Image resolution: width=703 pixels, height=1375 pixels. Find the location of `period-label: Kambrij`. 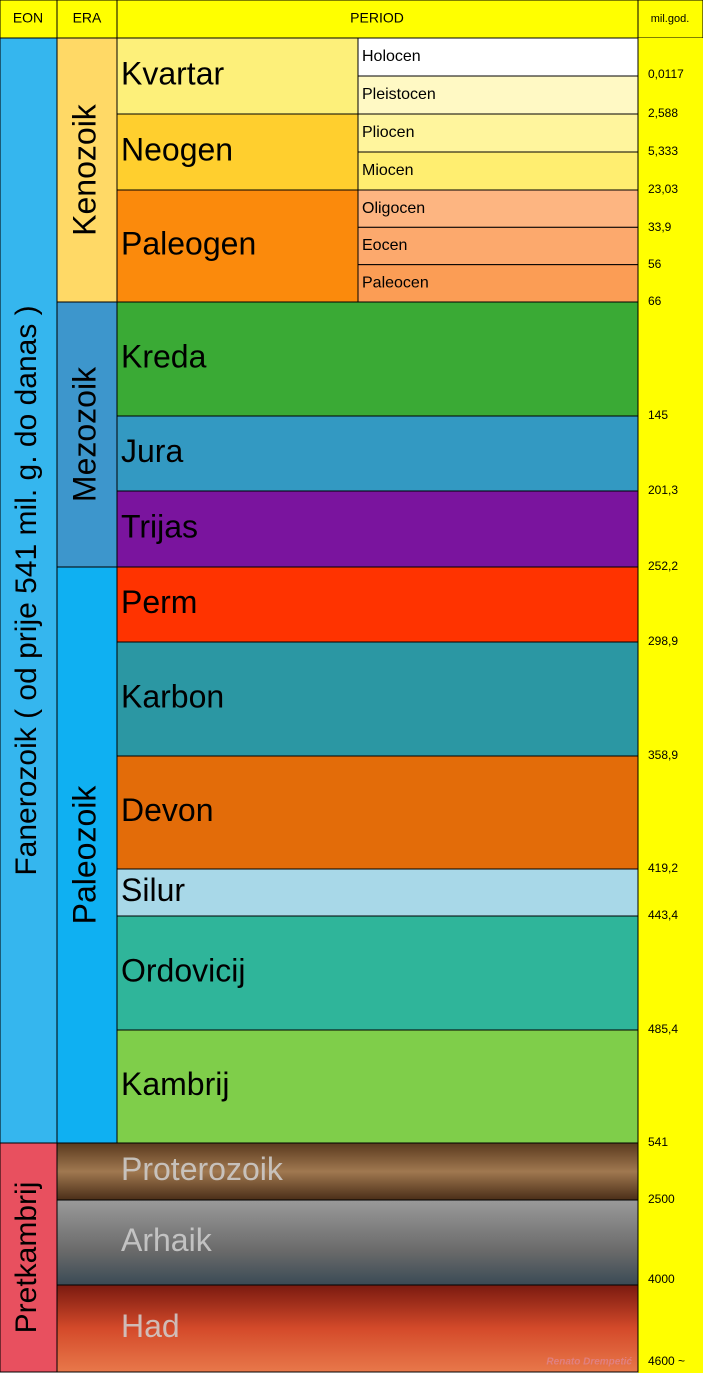

period-label: Kambrij is located at coordinates (175, 1084).